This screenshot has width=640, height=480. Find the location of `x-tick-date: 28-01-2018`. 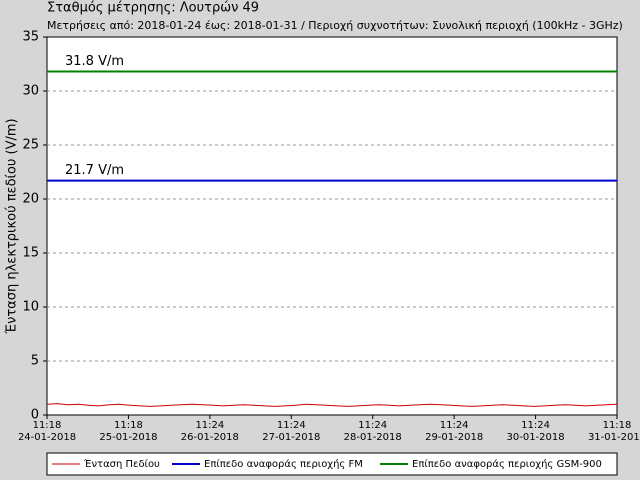

x-tick-date: 28-01-2018 is located at coordinates (373, 437).